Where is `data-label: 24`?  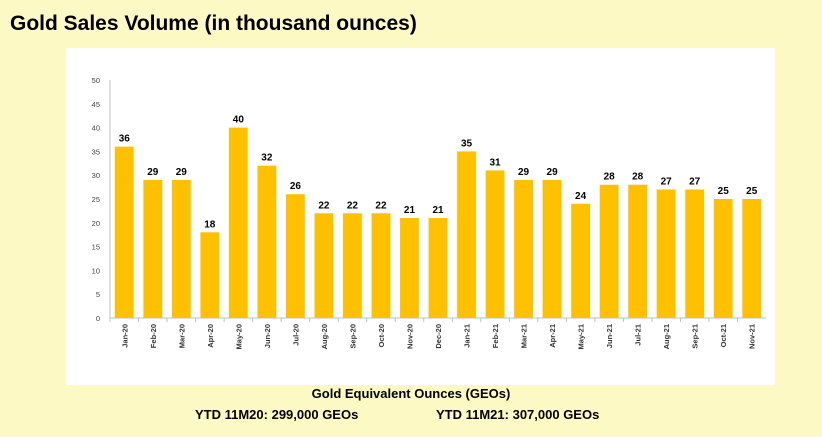 data-label: 24 is located at coordinates (581, 196).